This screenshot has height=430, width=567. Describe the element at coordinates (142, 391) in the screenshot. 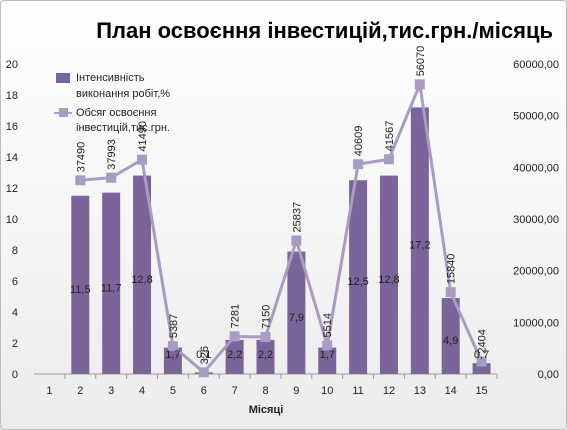

I see `x-axis-tick-label: 4` at that location.